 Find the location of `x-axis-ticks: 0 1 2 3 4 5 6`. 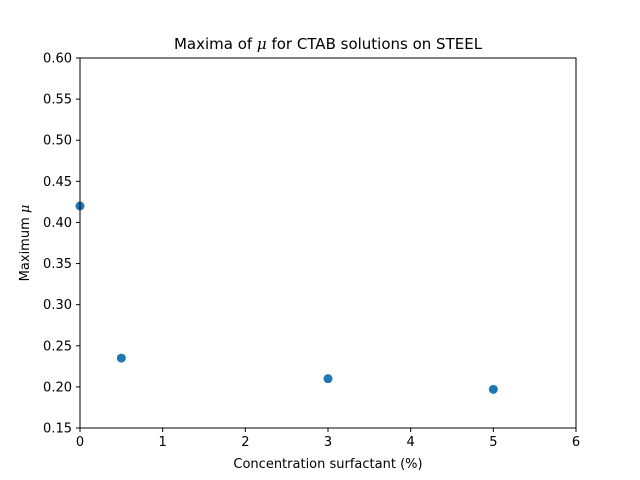

x-axis-ticks: 0 1 2 3 4 5 6 is located at coordinates (328, 439).